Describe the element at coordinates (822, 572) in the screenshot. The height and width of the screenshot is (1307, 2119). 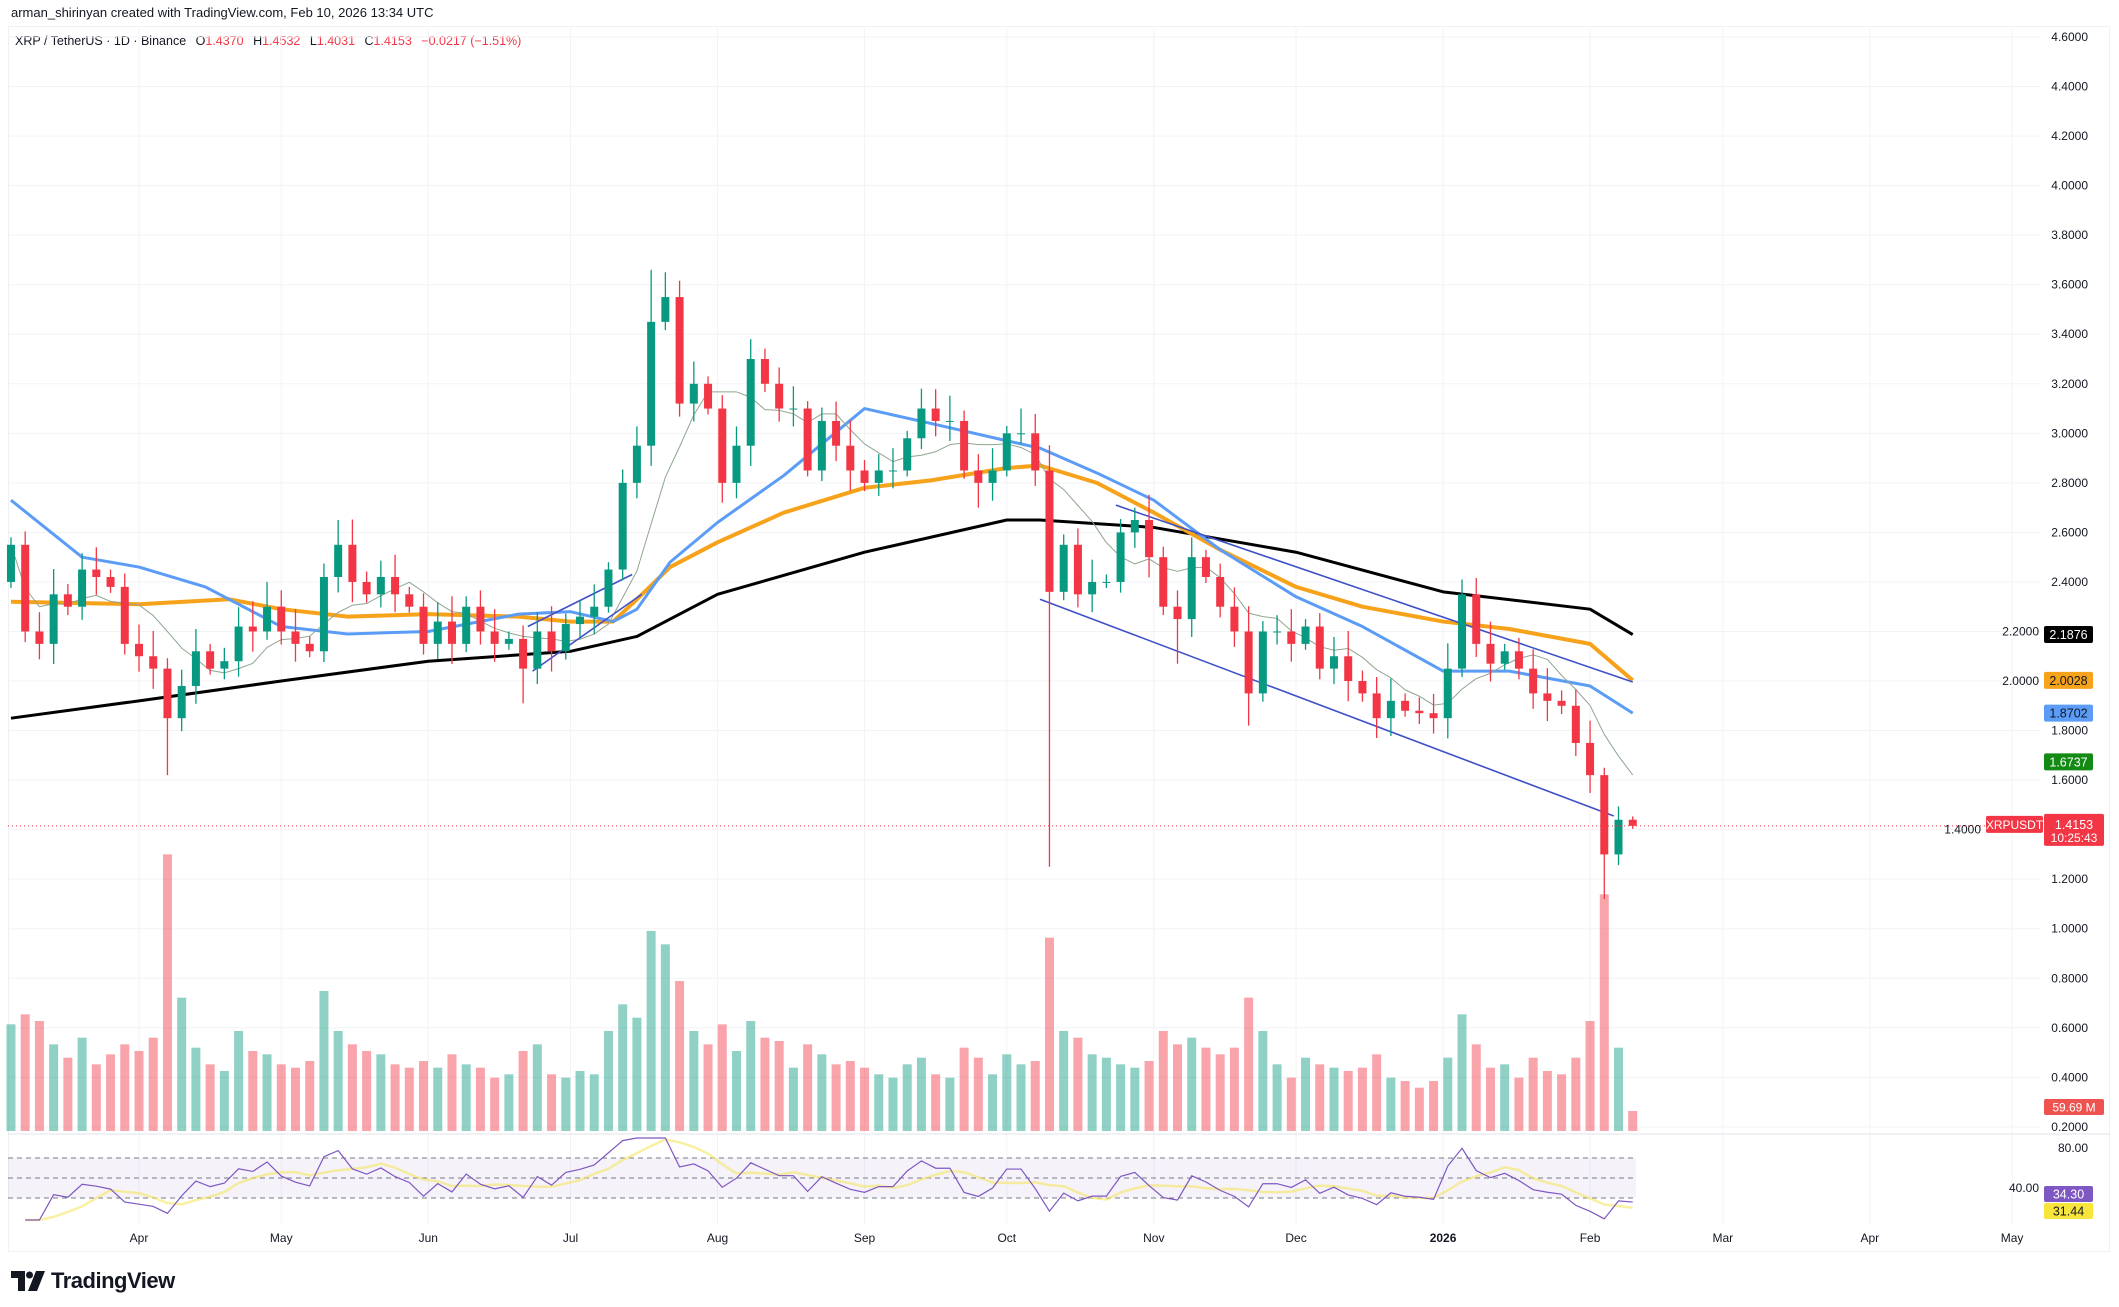
I see `ma100-line` at that location.